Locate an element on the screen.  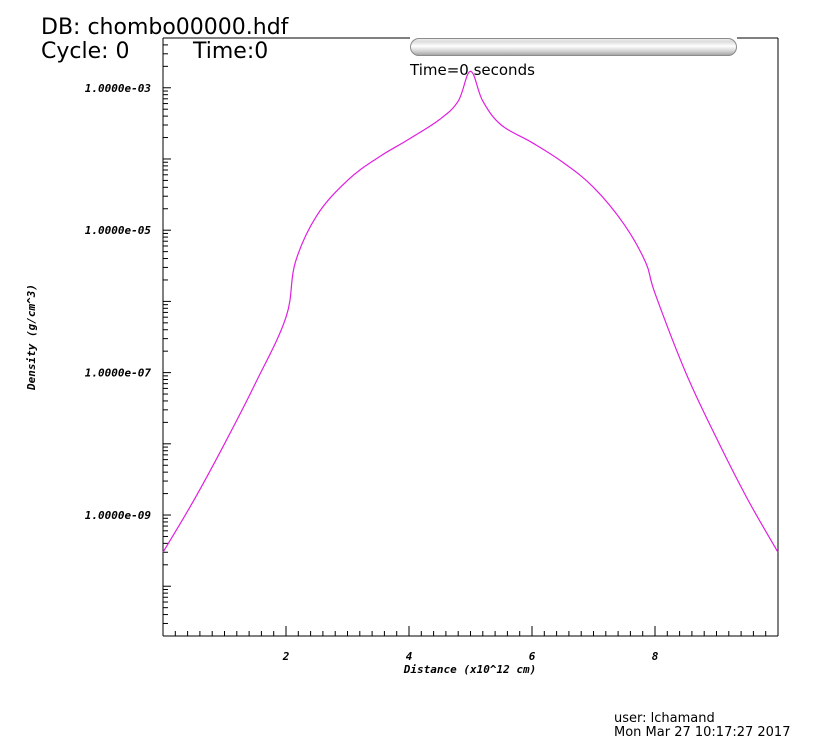
x-tick-label: 6 is located at coordinates (532, 656).